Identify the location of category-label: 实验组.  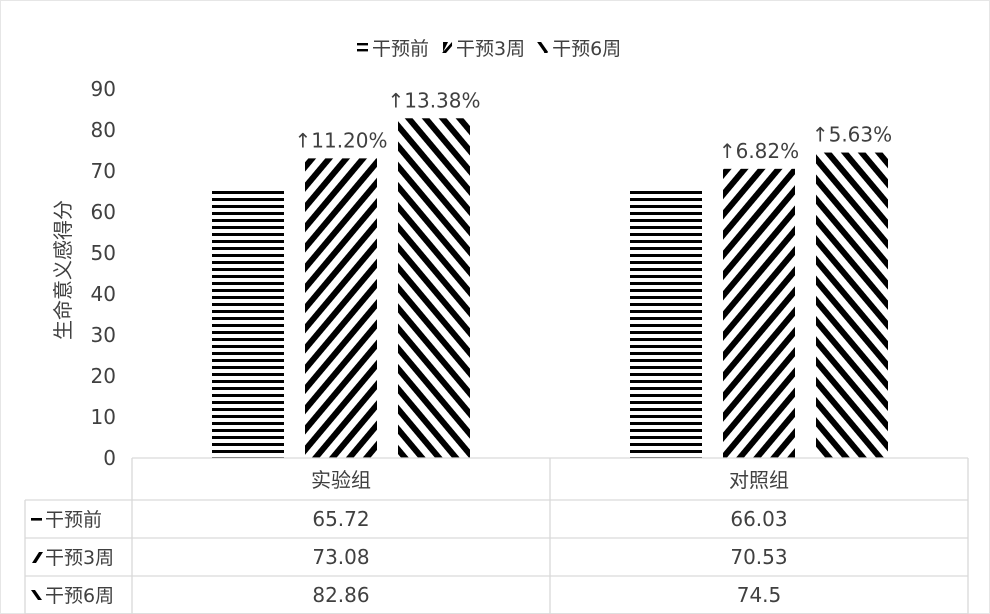
(341, 480).